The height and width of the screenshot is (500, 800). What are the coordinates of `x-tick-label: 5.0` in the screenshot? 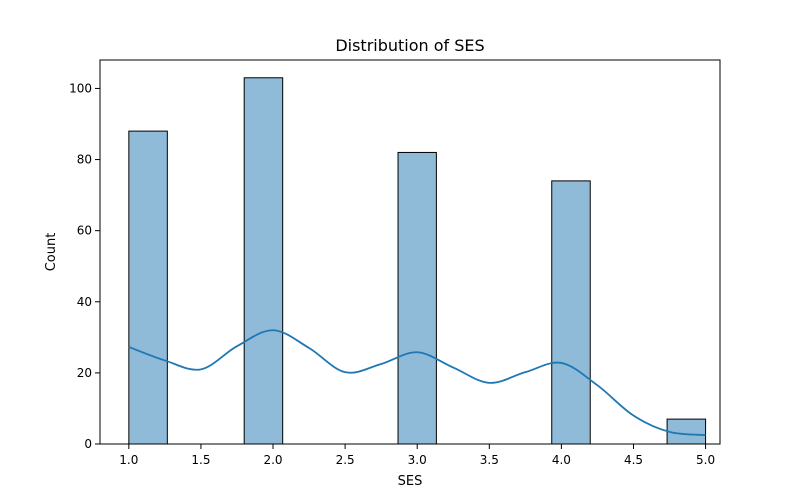 It's located at (705, 460).